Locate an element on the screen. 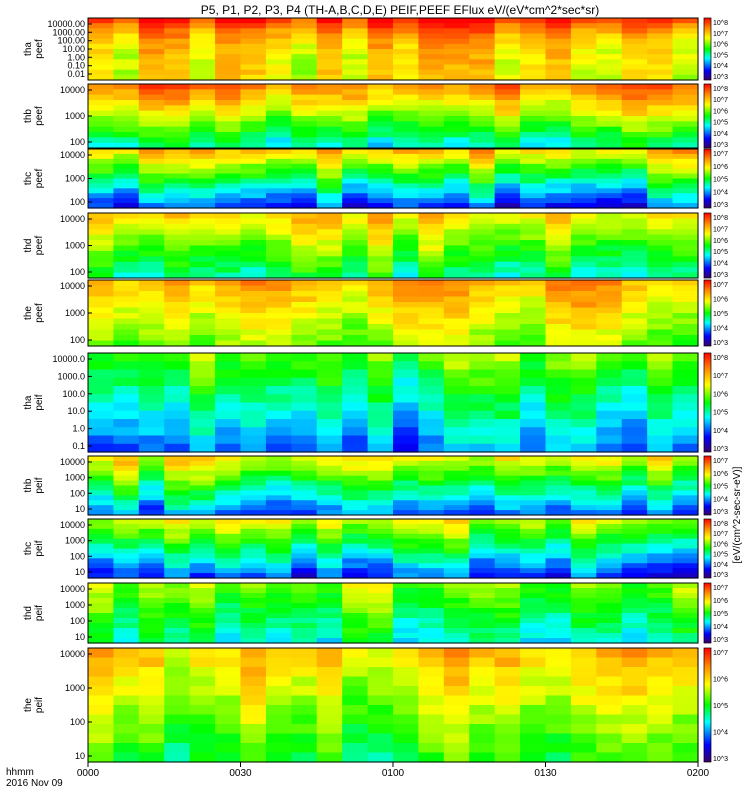 The width and height of the screenshot is (750, 805). panel-species-label: peef is located at coordinates (39, 49).